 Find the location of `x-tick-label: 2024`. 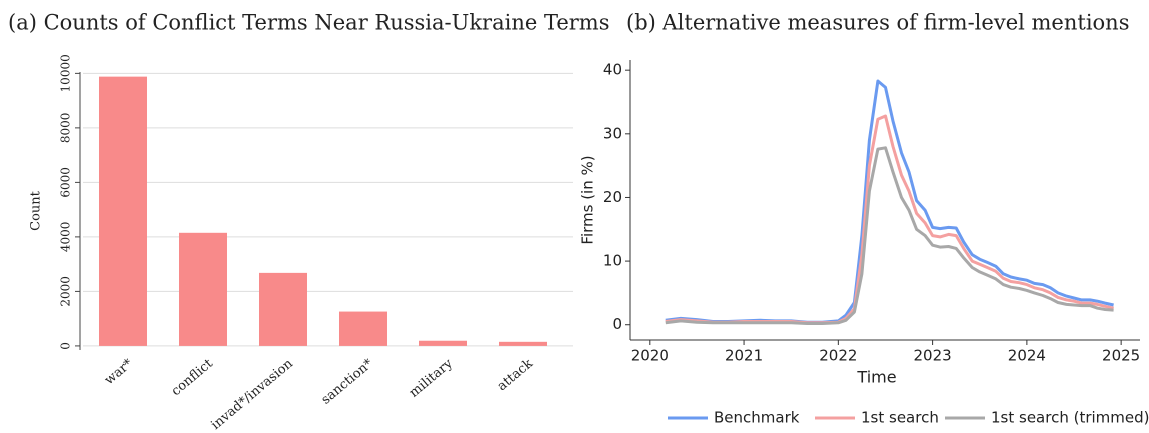

x-tick-label: 2024 is located at coordinates (1027, 356).